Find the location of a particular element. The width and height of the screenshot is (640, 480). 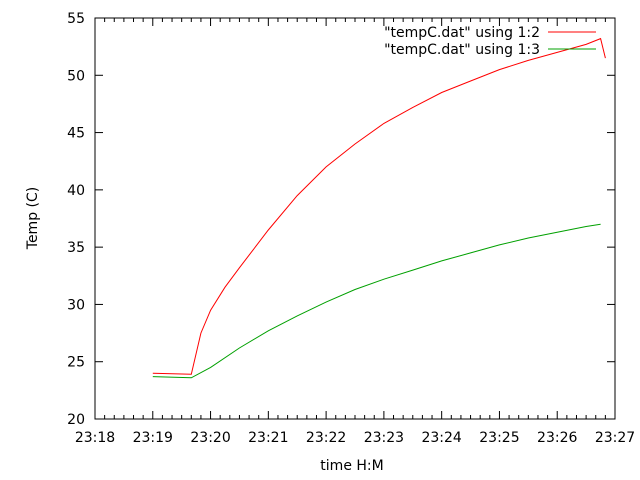

x-tick-label: 23:22 is located at coordinates (326, 438).